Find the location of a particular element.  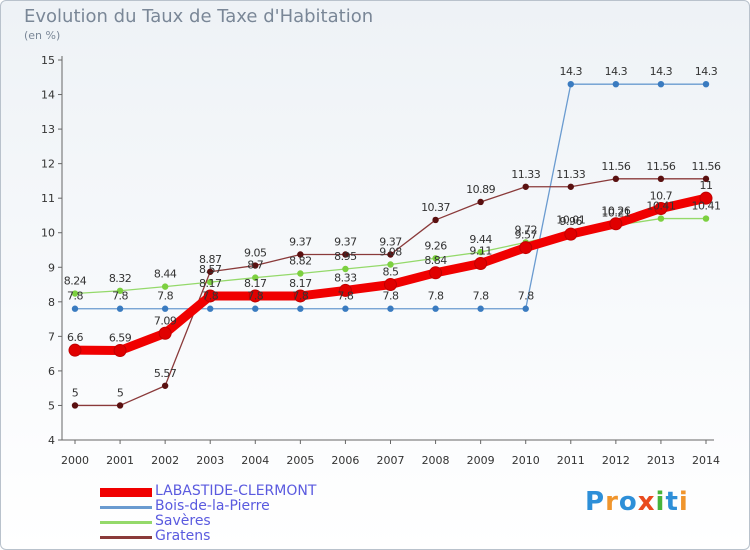

data-label: 14.3 is located at coordinates (706, 71).